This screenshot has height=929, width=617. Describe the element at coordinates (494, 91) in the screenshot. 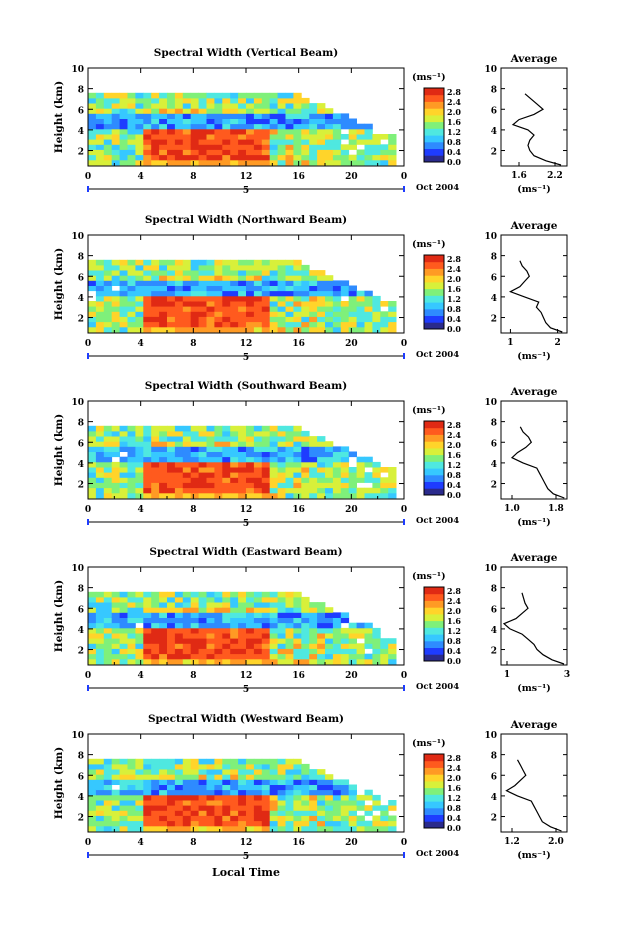

I see `profile-y-tick-label: 8` at that location.